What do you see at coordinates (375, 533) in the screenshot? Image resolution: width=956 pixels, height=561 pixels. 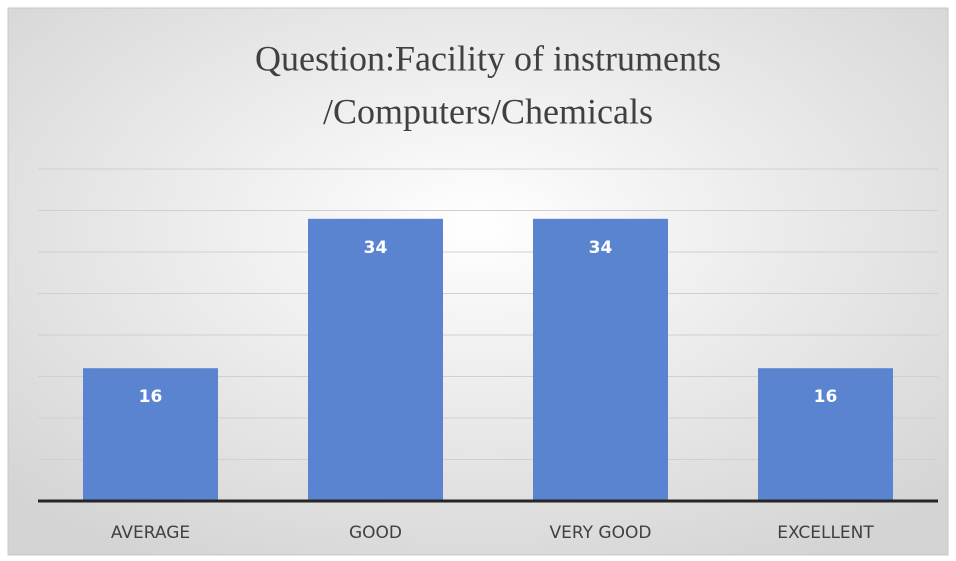 I see `x-tick-label: GOOD` at bounding box center [375, 533].